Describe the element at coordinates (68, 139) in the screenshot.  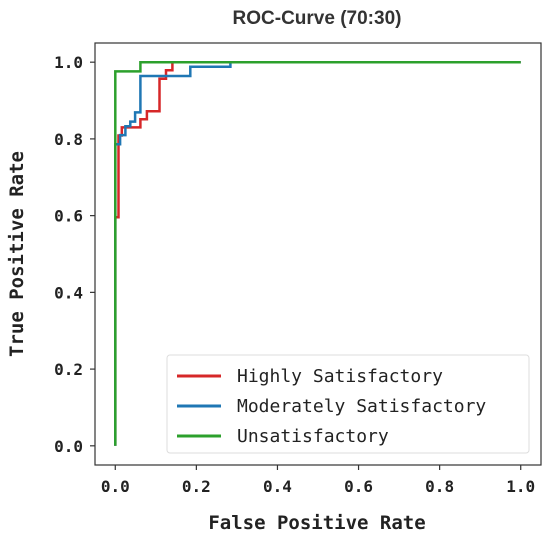
I see `y-tick-label: 0.8` at that location.